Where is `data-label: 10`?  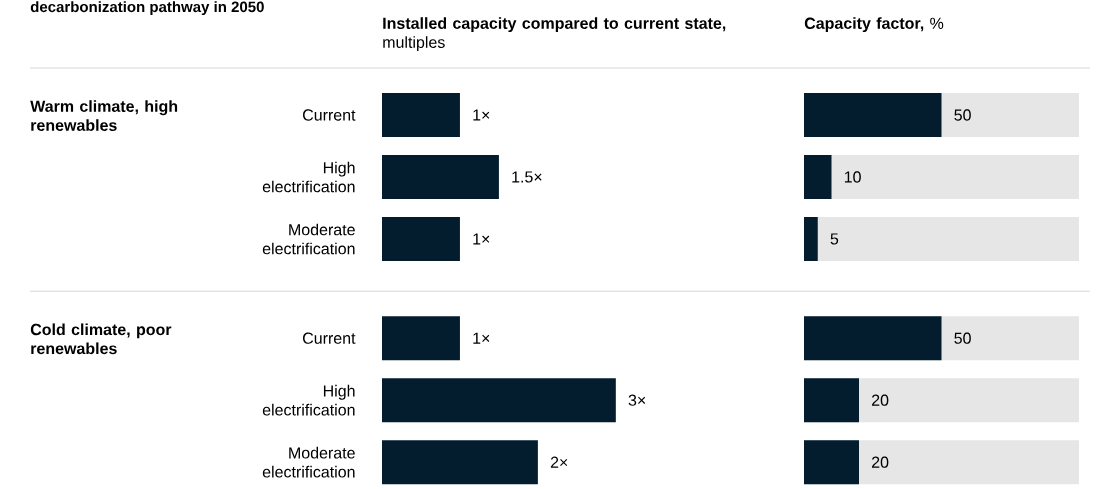 data-label: 10 is located at coordinates (852, 177).